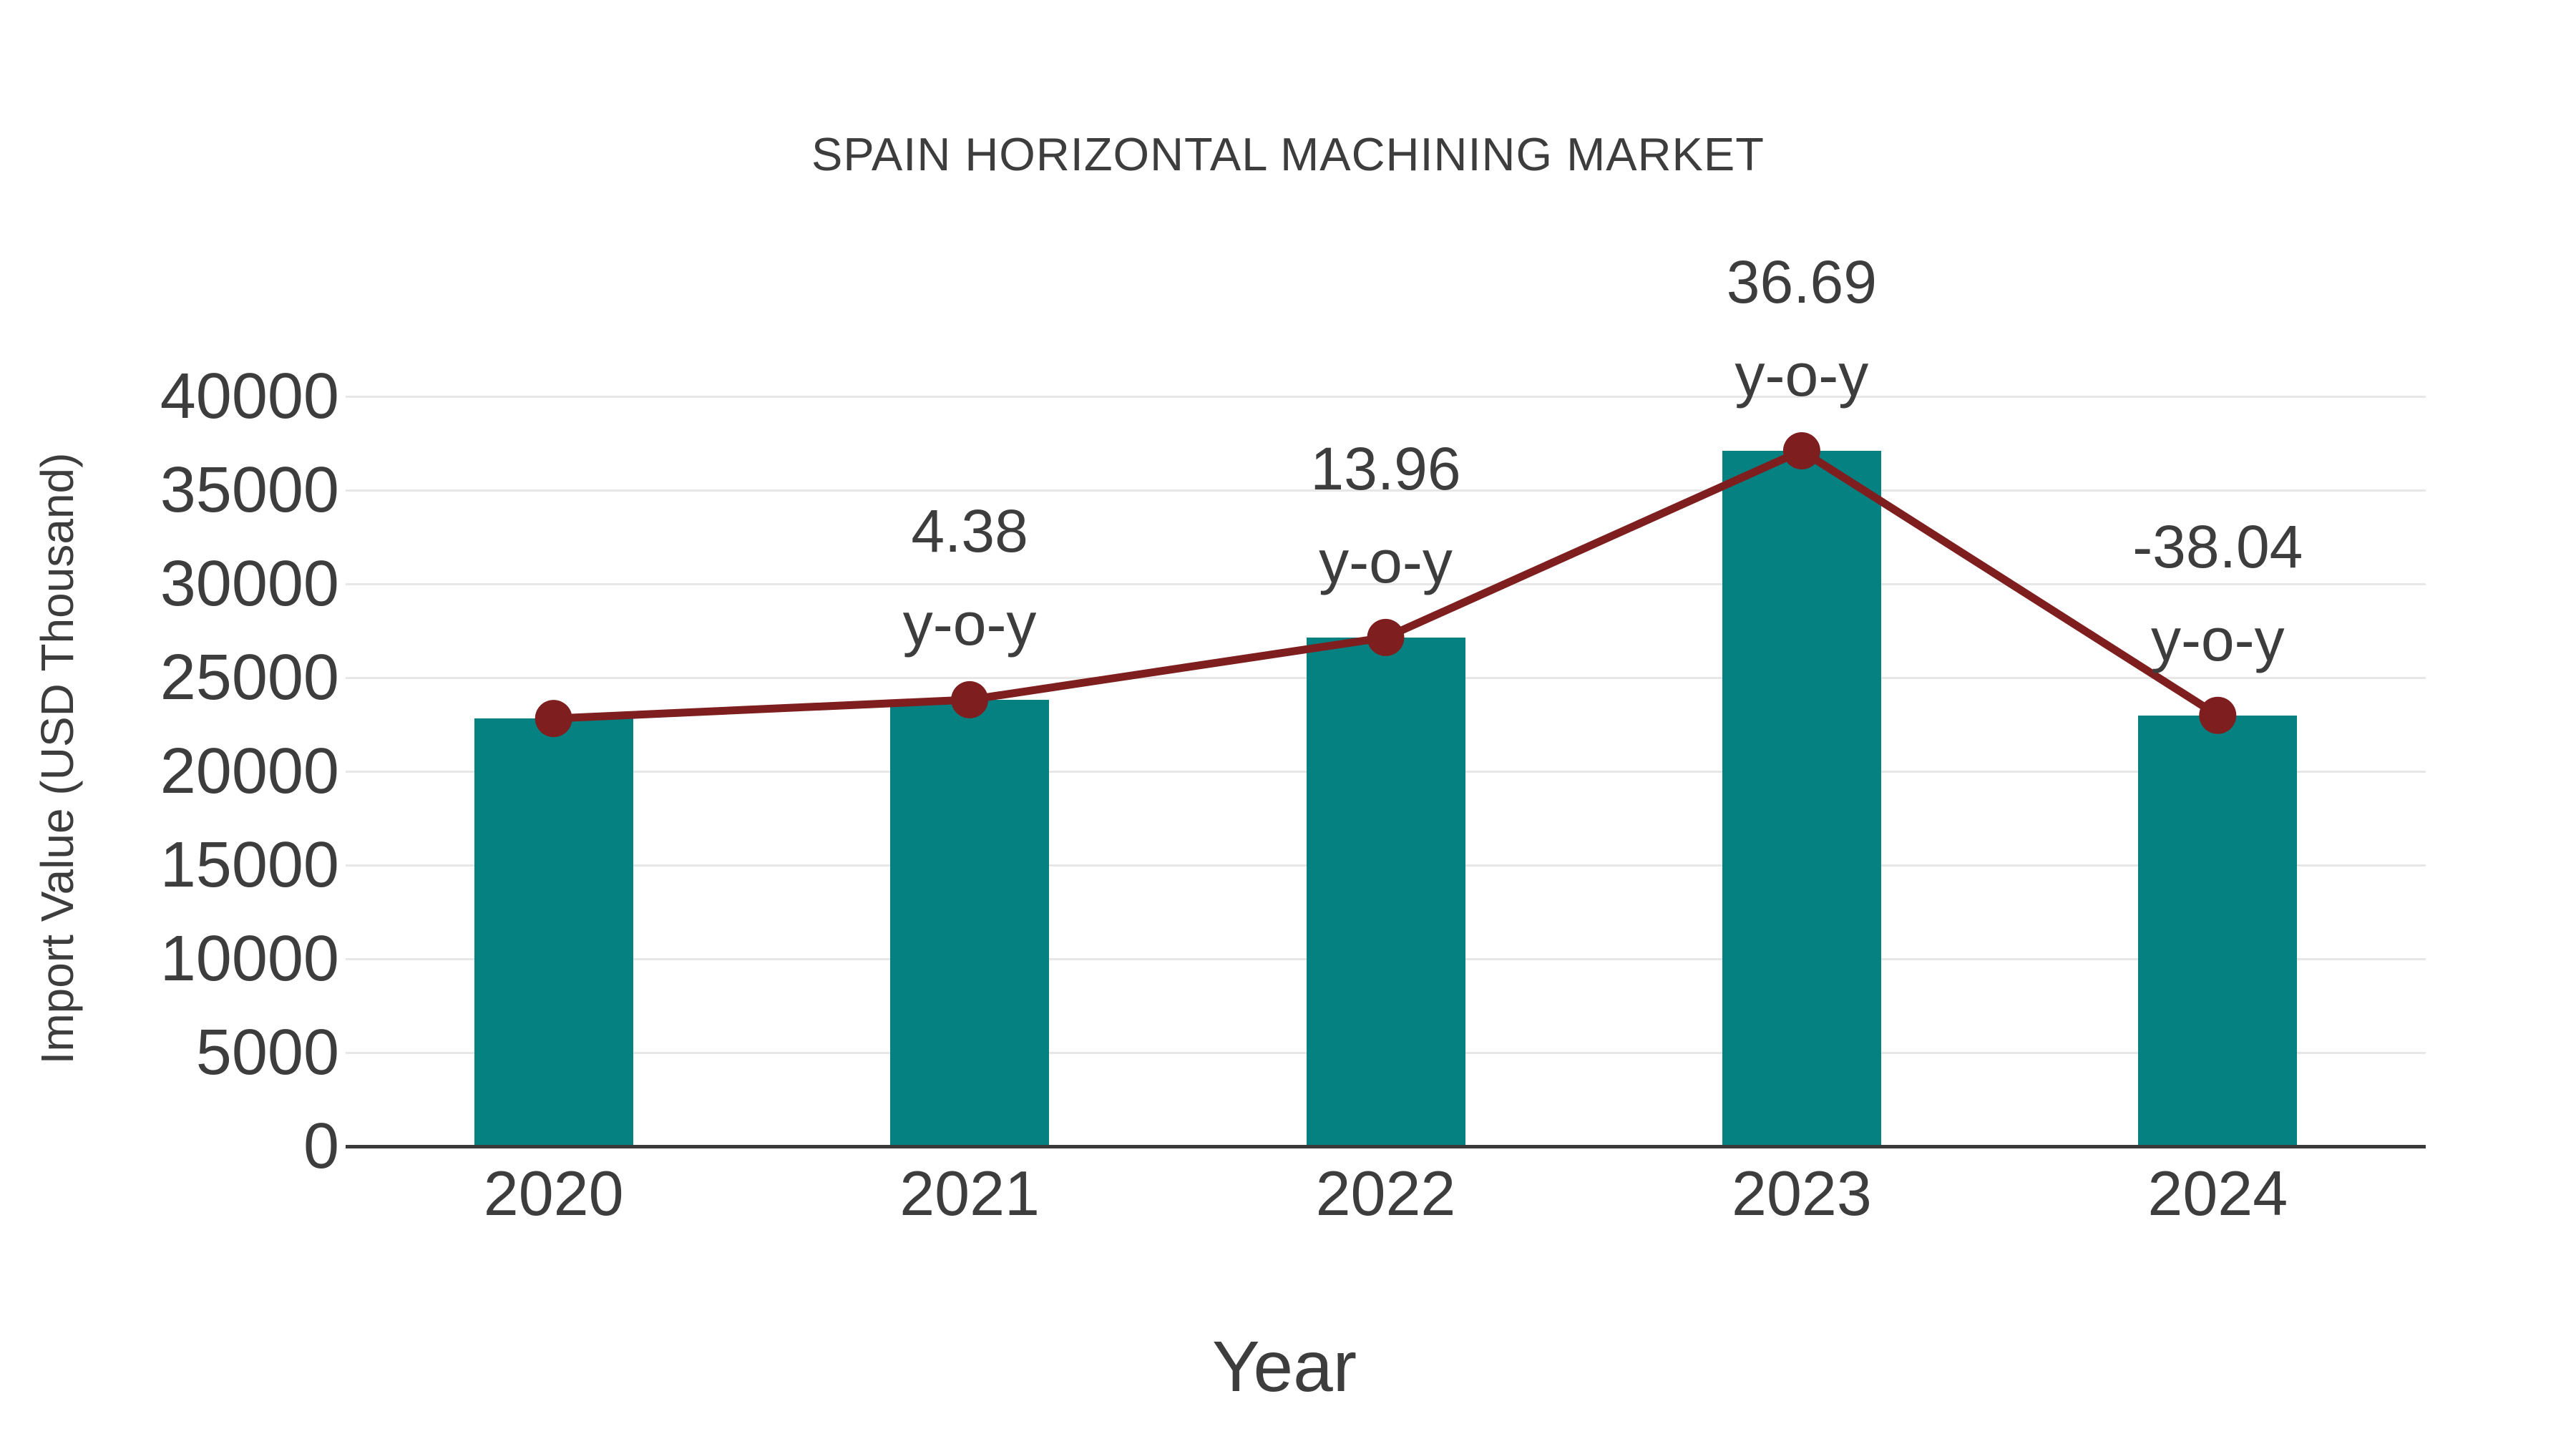 Image resolution: width=2576 pixels, height=1449 pixels. I want to click on y-tick-label: 35000, so click(249, 490).